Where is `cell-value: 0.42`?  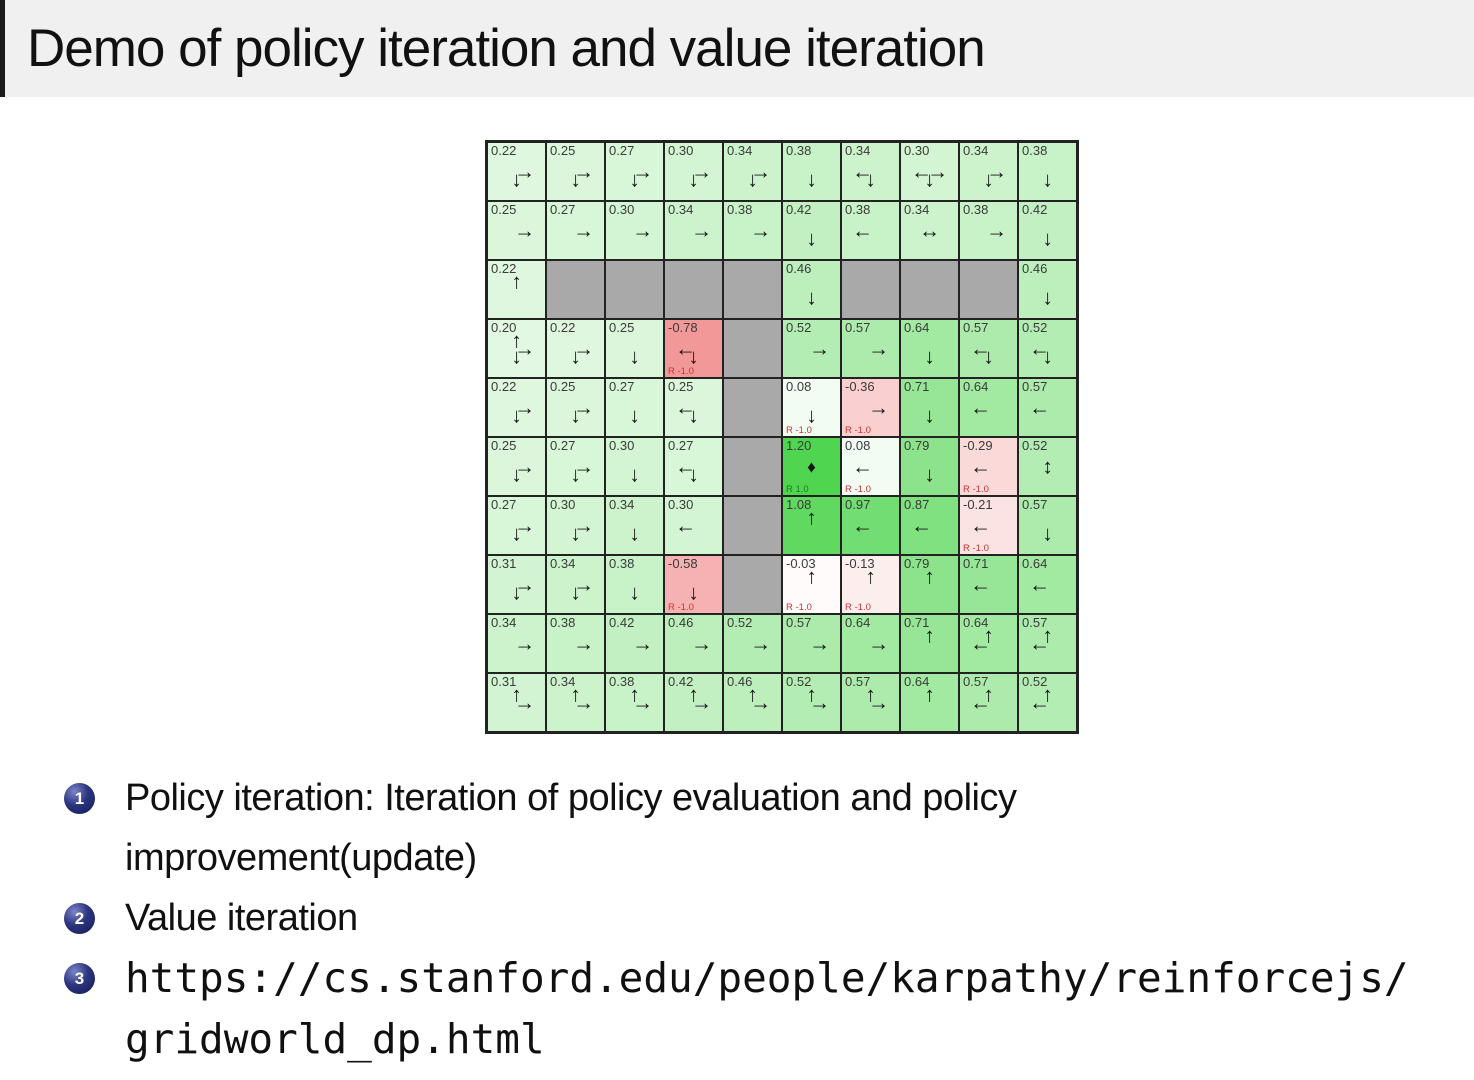
cell-value: 0.42 is located at coordinates (1035, 209).